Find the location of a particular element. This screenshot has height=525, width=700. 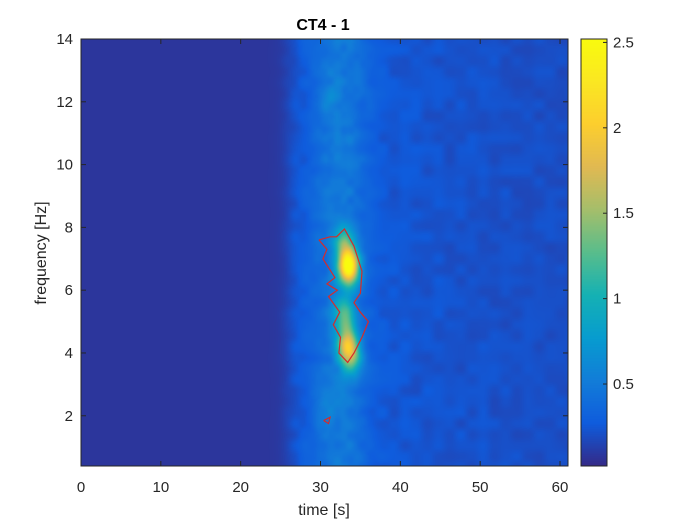

colorbar-container is located at coordinates (594, 252).